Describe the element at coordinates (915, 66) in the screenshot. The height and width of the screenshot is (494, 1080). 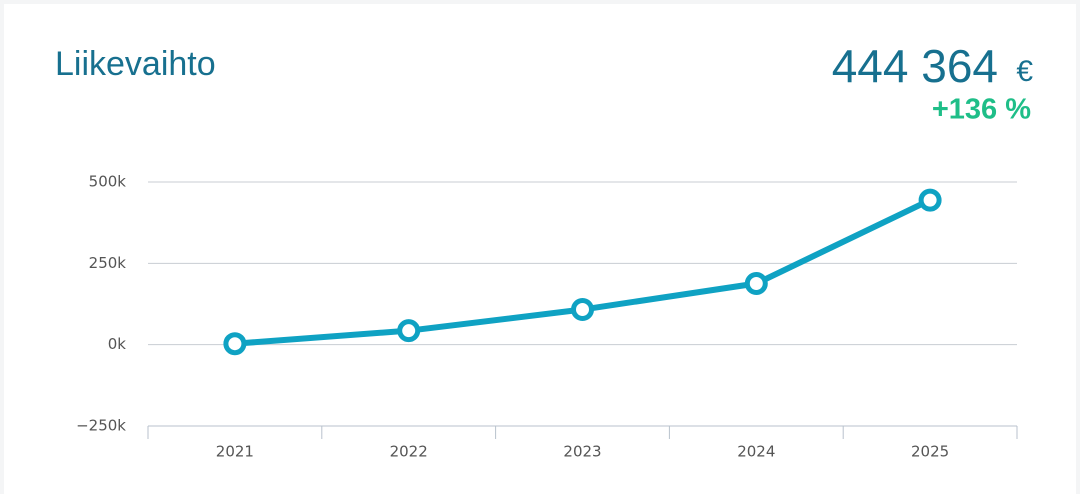
I see `headline-value: 444 364` at that location.